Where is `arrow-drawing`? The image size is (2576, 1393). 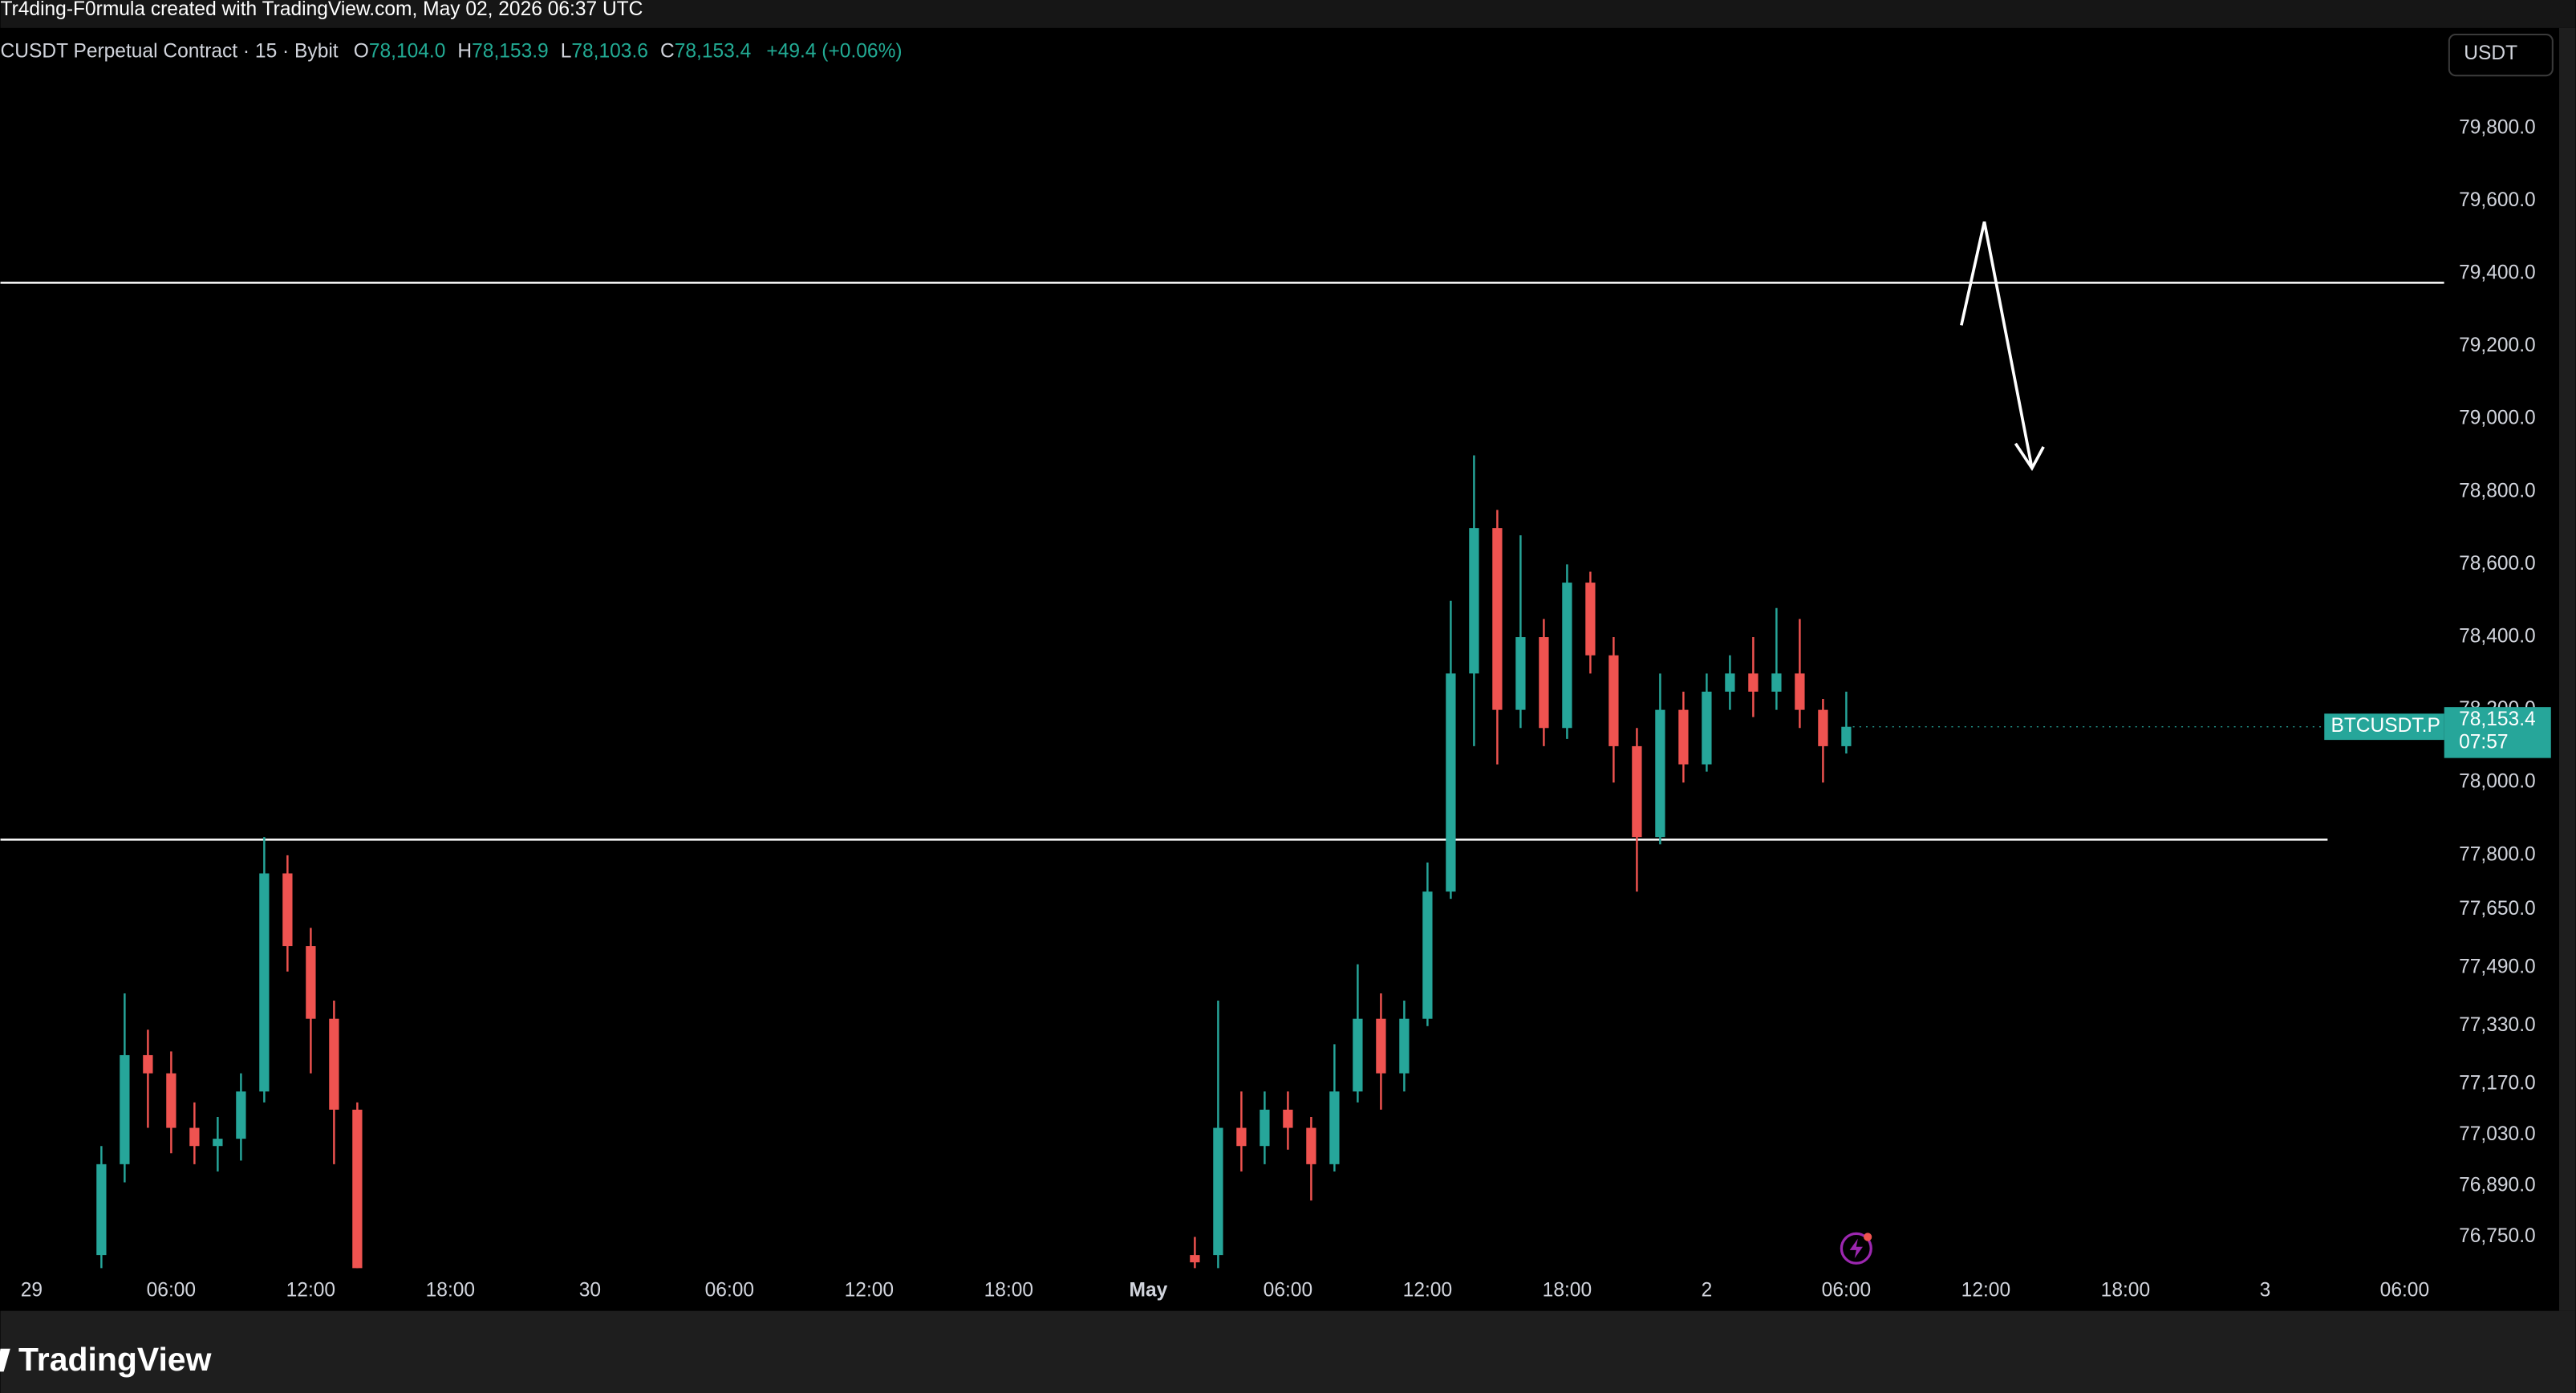 arrow-drawing is located at coordinates (2002, 346).